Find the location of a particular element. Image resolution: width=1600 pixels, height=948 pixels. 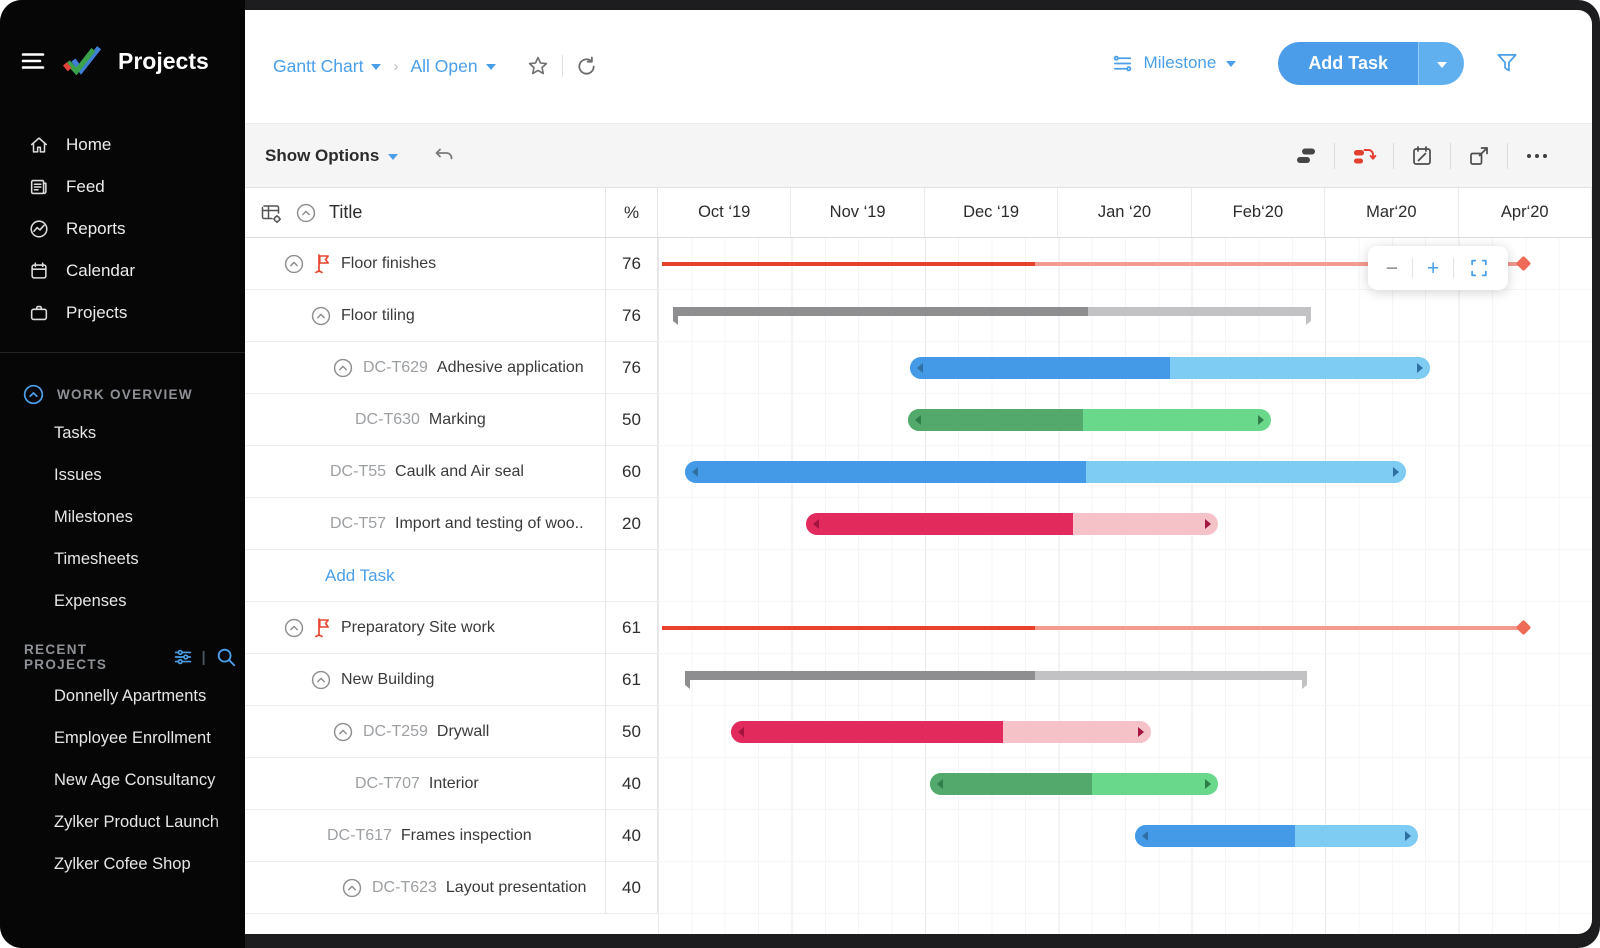

table-row: DC-T707 Interior 40 is located at coordinates (918, 784).